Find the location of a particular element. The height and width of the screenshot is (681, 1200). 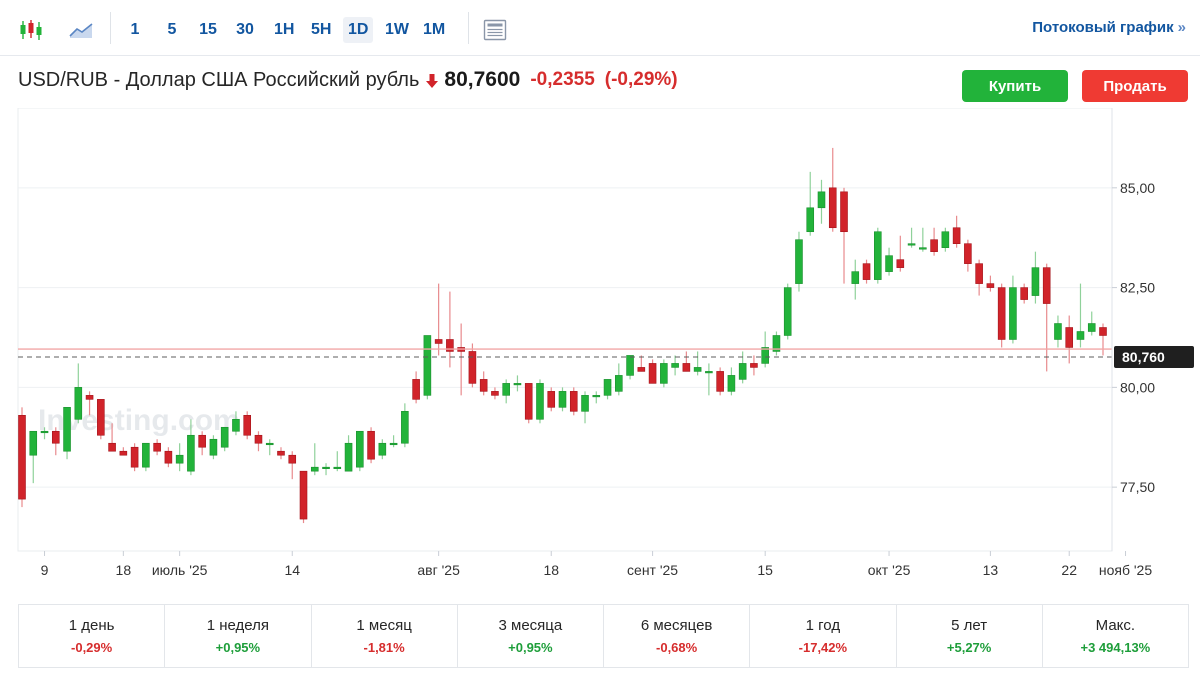

sell-button: Продать is located at coordinates (1135, 86).